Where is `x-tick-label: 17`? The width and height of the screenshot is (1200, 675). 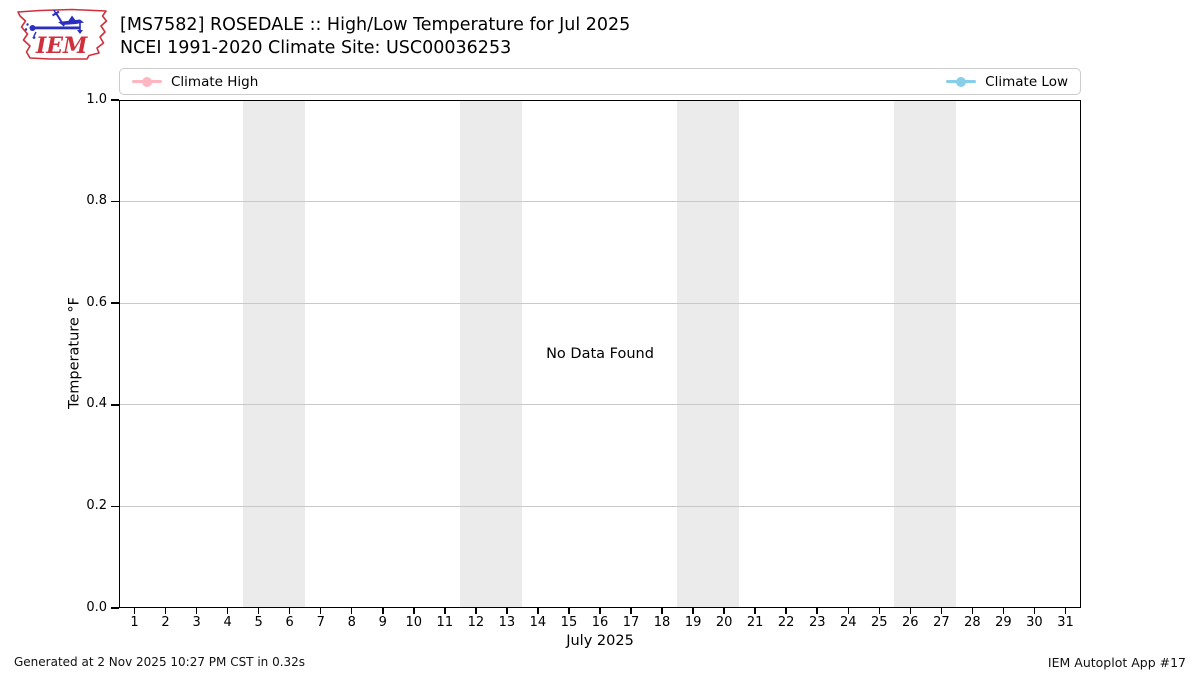 x-tick-label: 17 is located at coordinates (631, 622).